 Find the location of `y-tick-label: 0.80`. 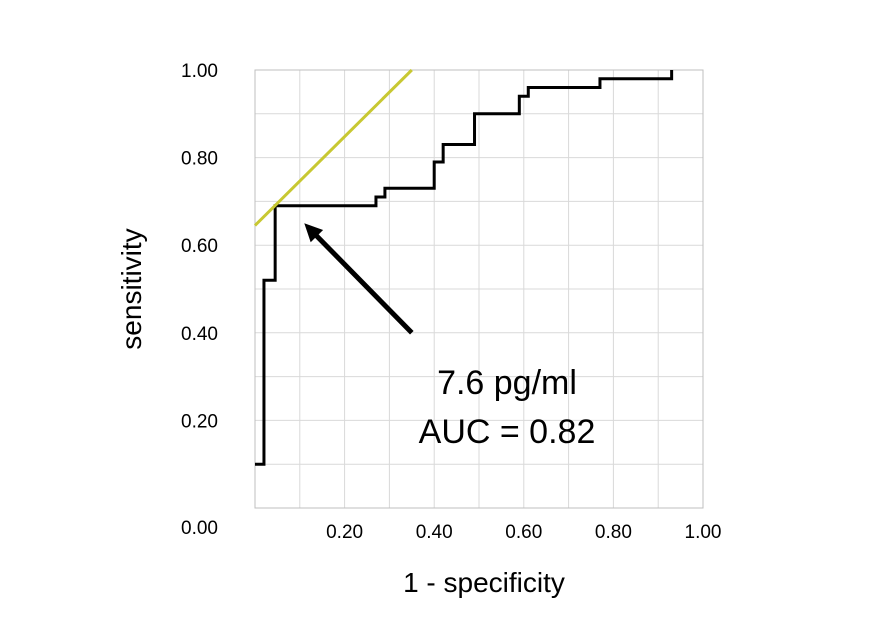

y-tick-label: 0.80 is located at coordinates (199, 159).